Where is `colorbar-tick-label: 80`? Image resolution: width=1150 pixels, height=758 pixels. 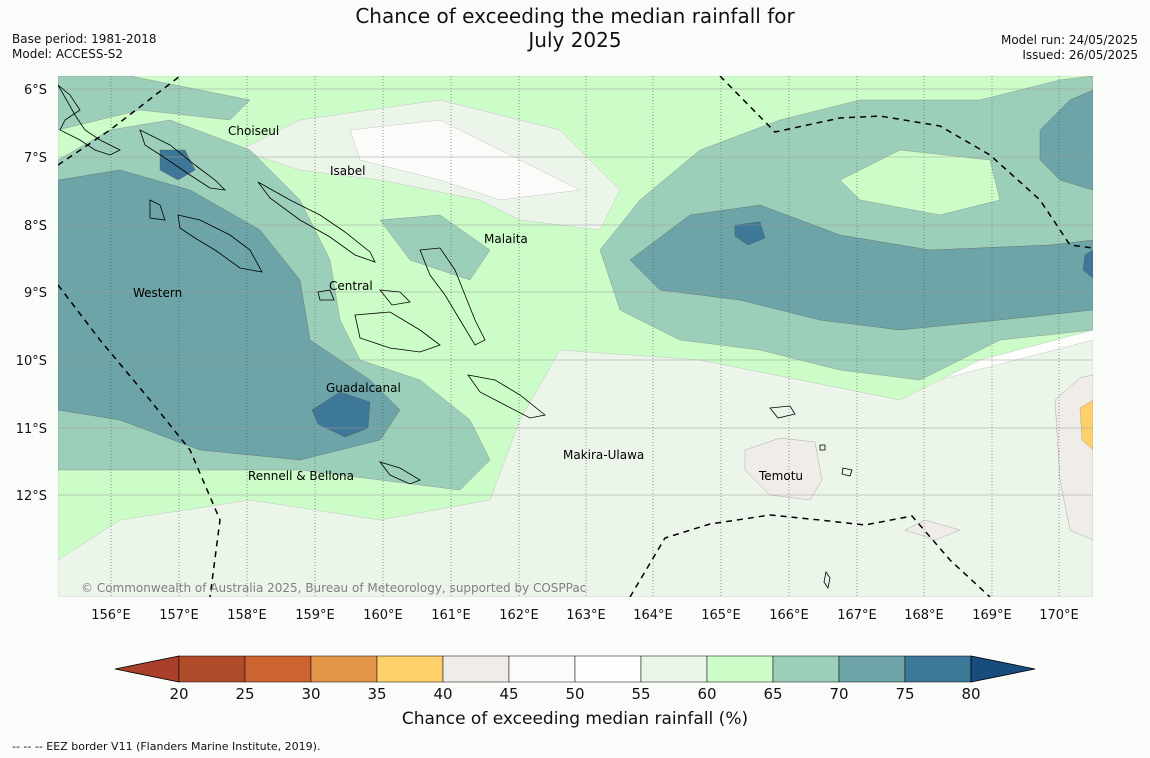 colorbar-tick-label: 80 is located at coordinates (970, 692).